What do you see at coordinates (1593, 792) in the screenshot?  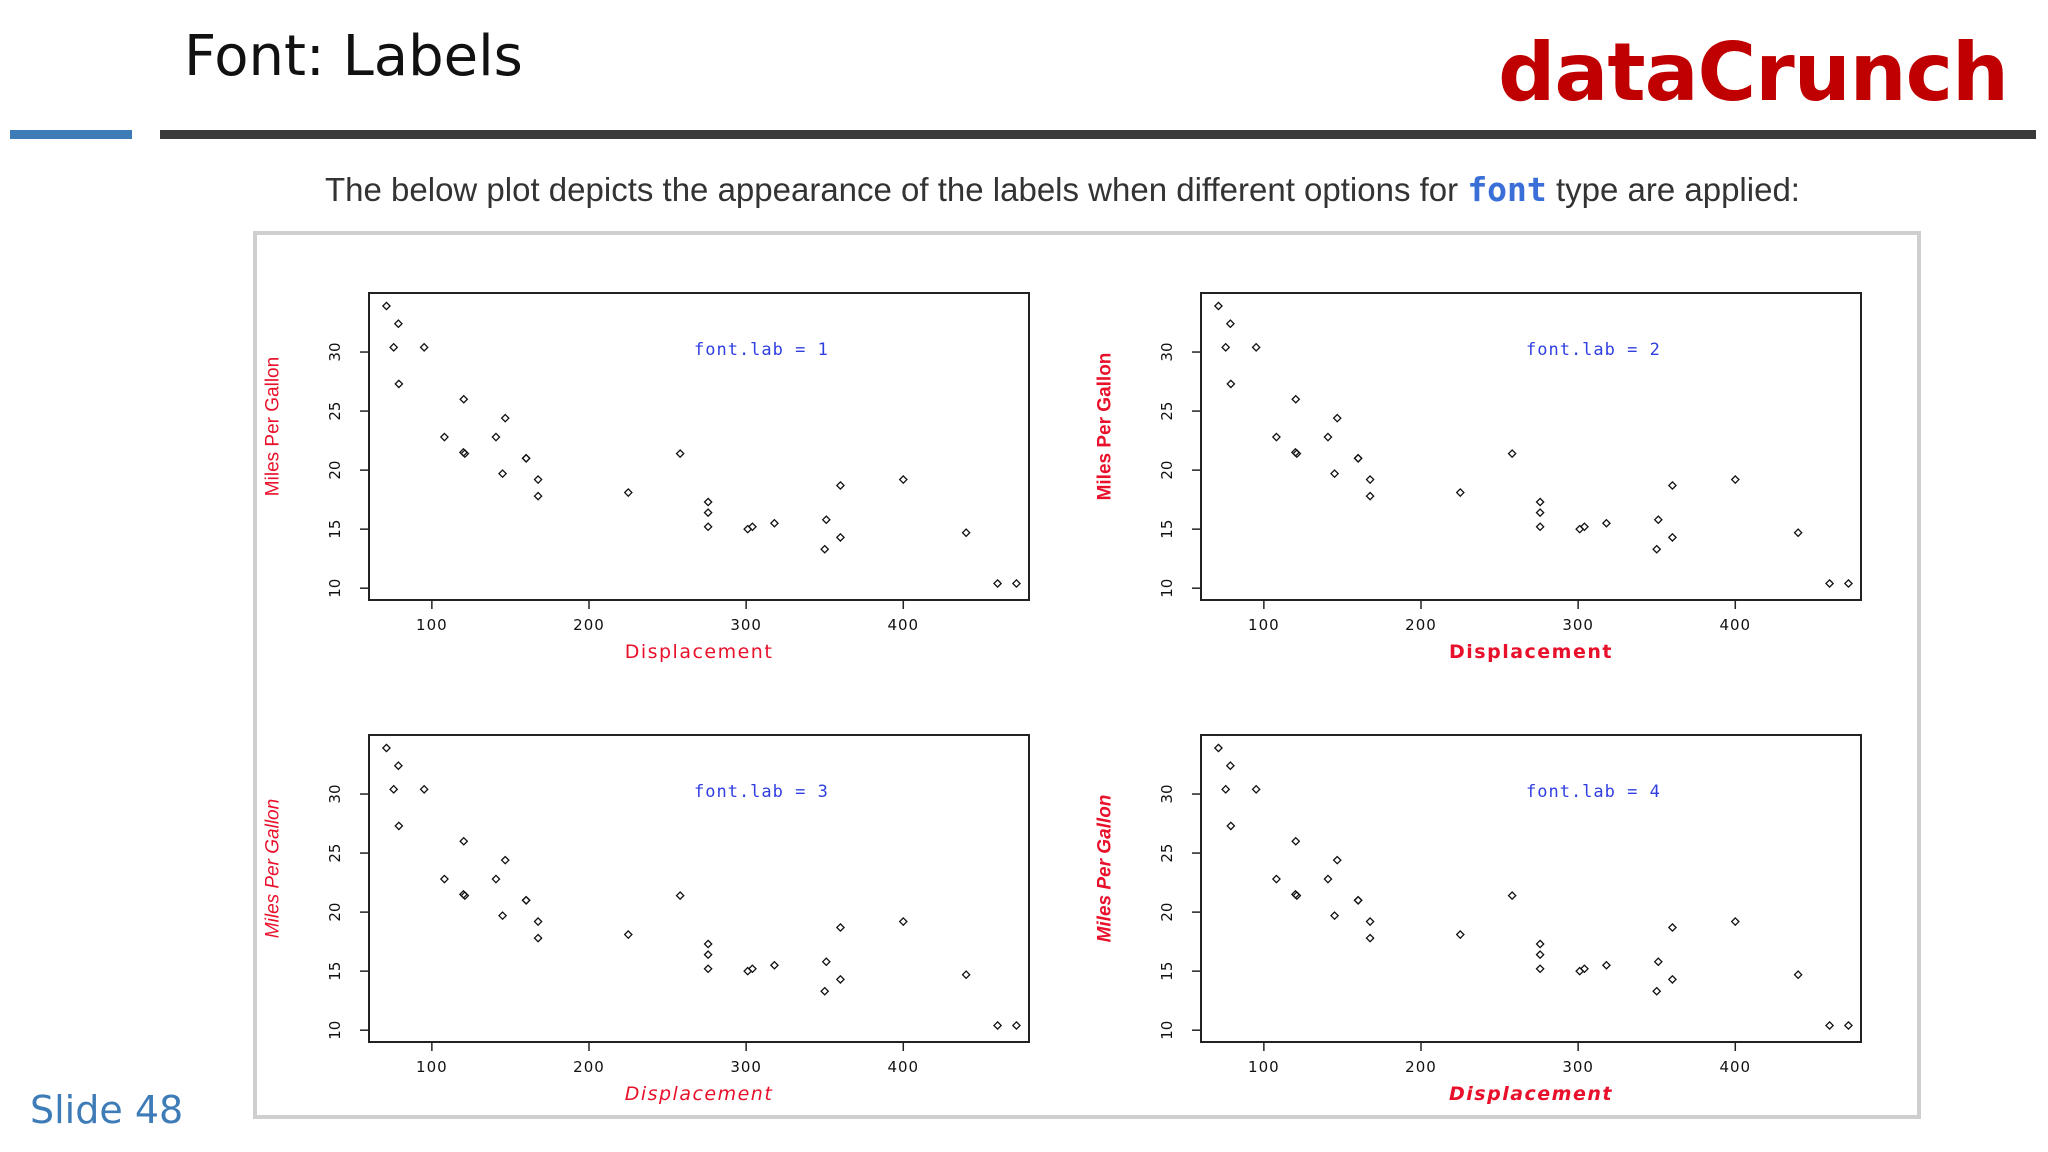 I see `plot-annotation: font.lab = 4` at bounding box center [1593, 792].